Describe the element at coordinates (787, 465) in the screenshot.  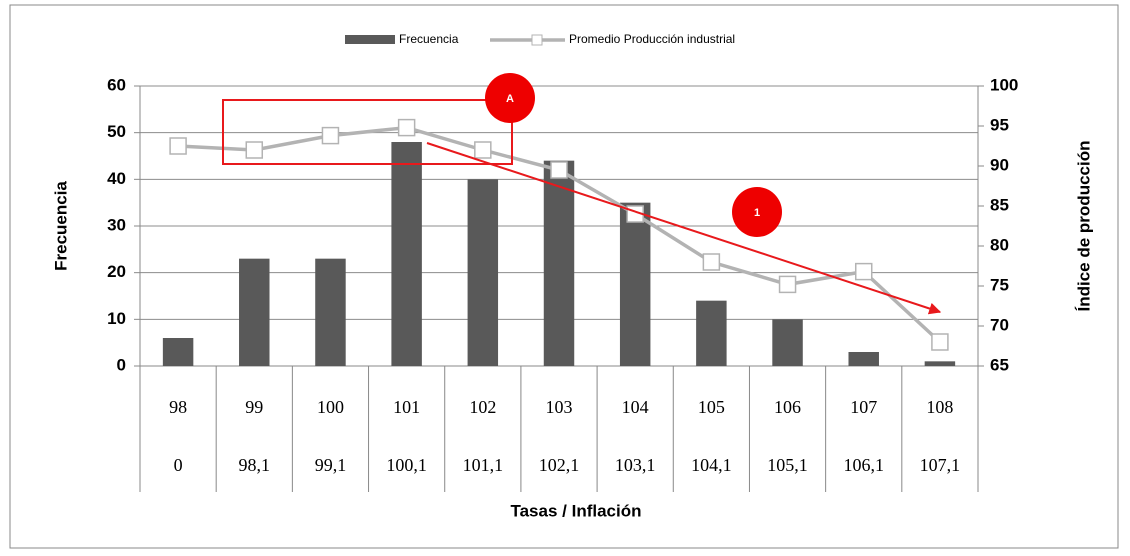
I see `x-sub-label: 105,1` at that location.